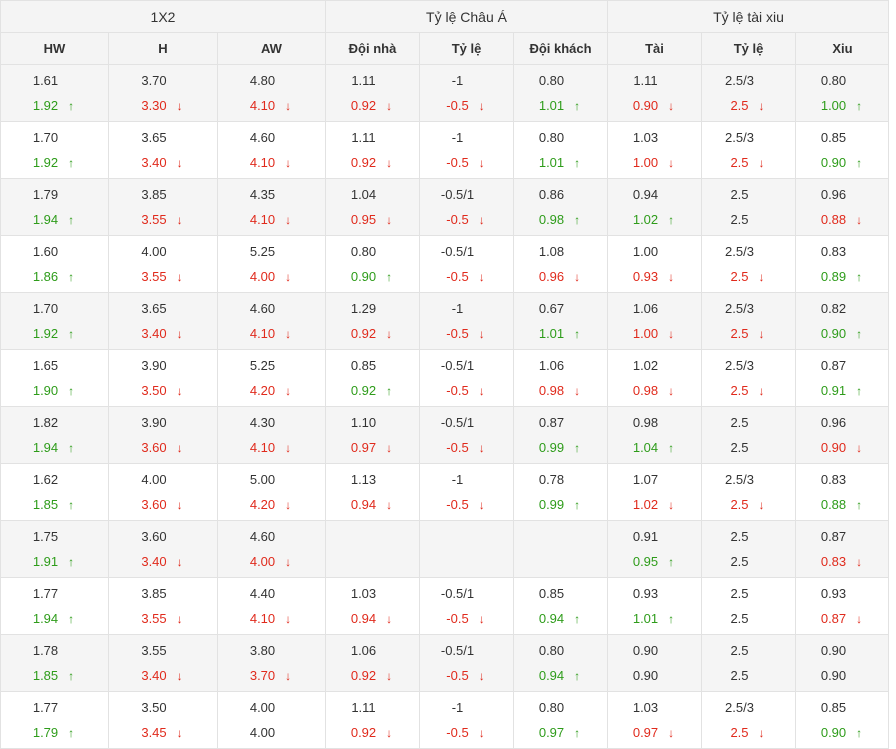 This screenshot has width=896, height=749. I want to click on odds-cell: 0.80 0.97 ↑, so click(560, 720).